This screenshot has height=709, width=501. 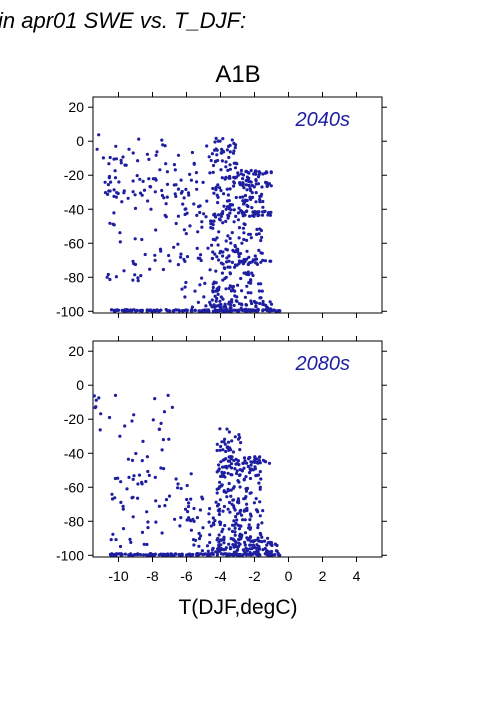 I want to click on y-tick-label: 20, so click(x=76, y=351).